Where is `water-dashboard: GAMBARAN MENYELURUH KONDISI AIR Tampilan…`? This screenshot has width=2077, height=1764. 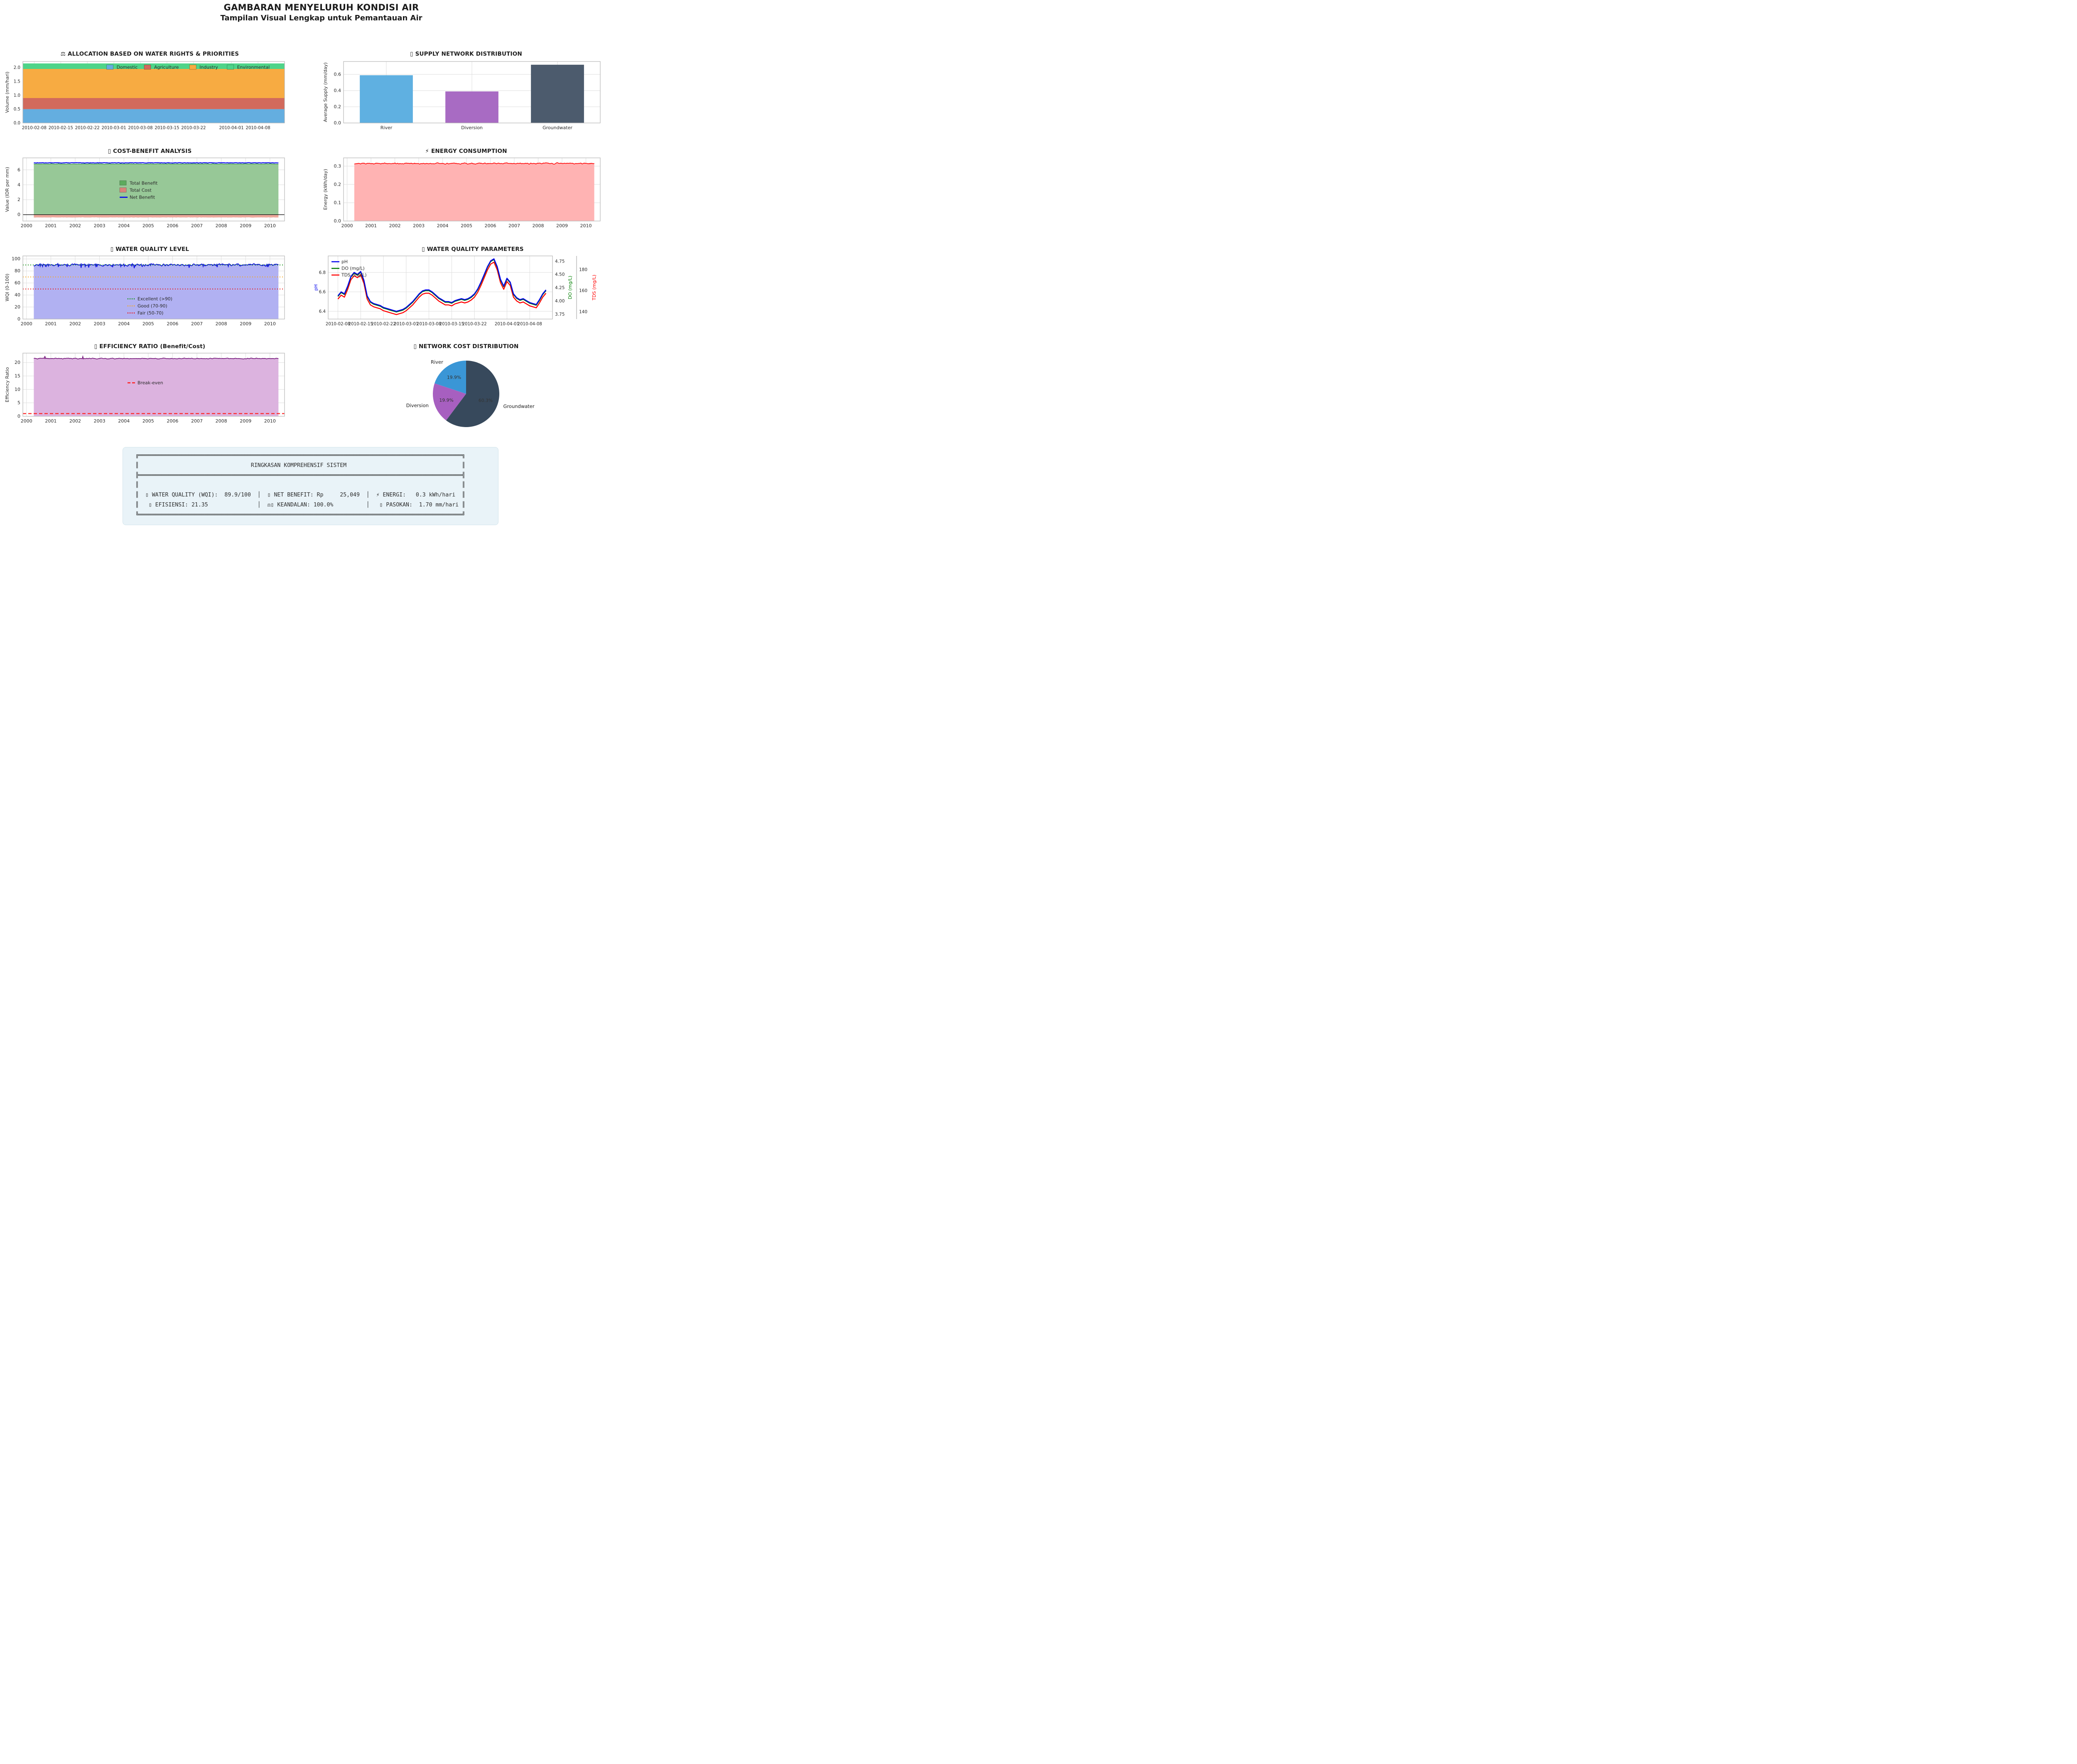
water-dashboard: GAMBARAN MENYELURUH KONDISI AIR Tampilan… is located at coordinates (322, 264).